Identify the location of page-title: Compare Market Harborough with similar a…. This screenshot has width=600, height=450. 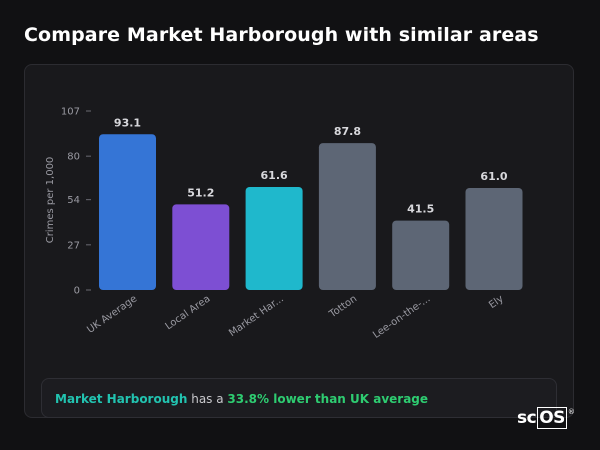
(281, 35).